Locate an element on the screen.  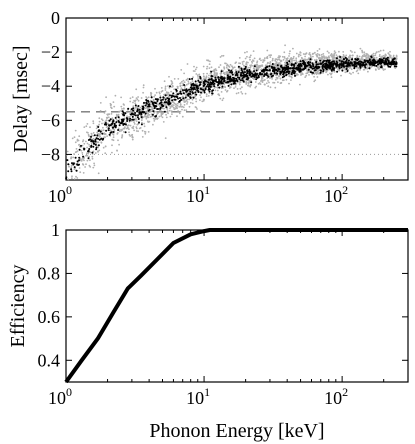
y-tick-label: 0.8 is located at coordinates (49, 273).